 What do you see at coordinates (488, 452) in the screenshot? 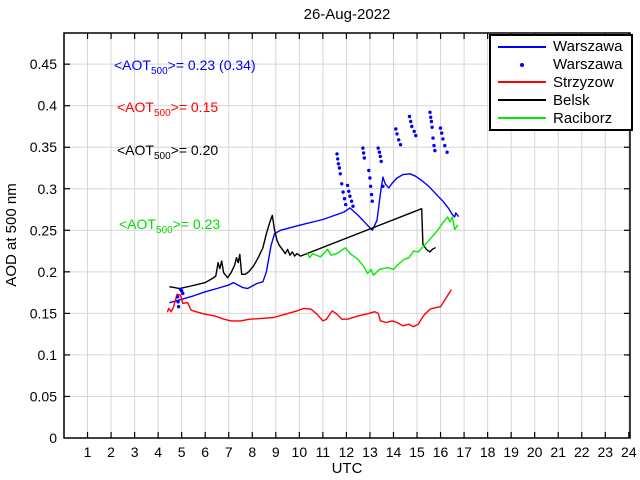
I see `x-tick-label: 18` at bounding box center [488, 452].